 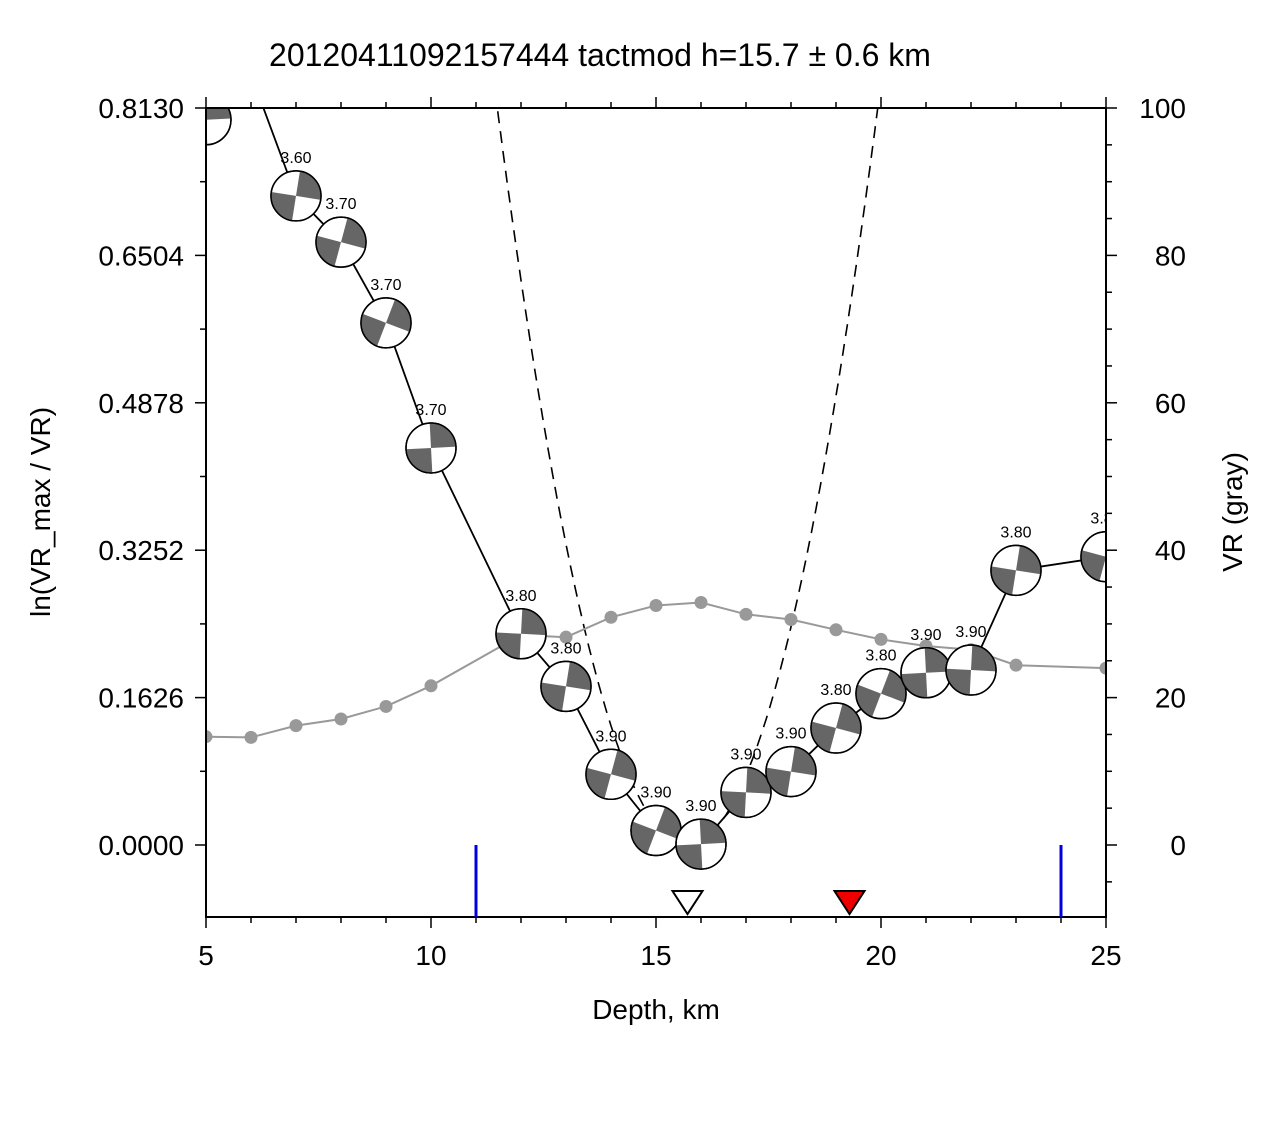 I want to click on y-tick-label-left: 0.6504, so click(x=141, y=255).